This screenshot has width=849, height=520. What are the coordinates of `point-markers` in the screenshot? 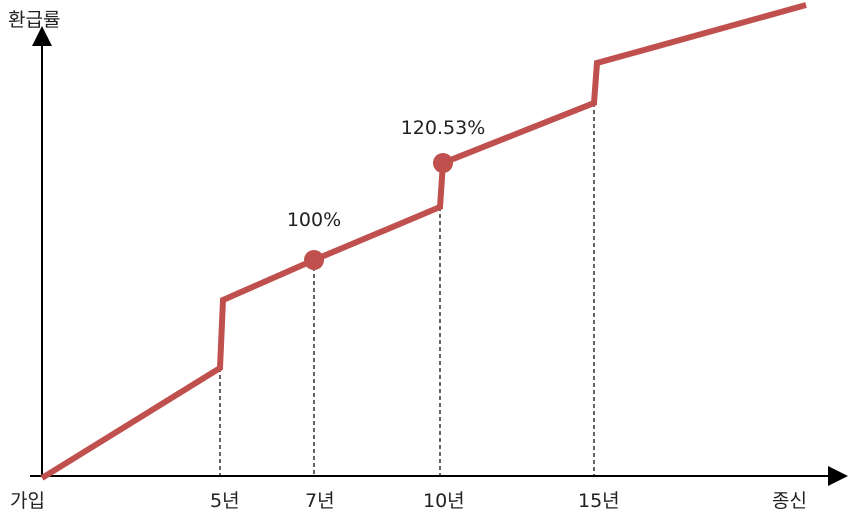 It's located at (378, 211).